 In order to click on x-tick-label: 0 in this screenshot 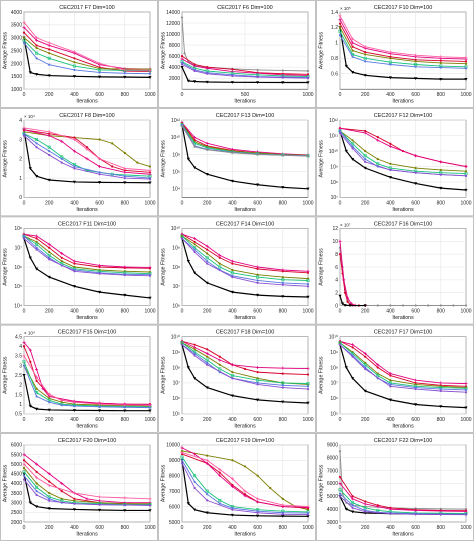, I will do `click(340, 95)`.